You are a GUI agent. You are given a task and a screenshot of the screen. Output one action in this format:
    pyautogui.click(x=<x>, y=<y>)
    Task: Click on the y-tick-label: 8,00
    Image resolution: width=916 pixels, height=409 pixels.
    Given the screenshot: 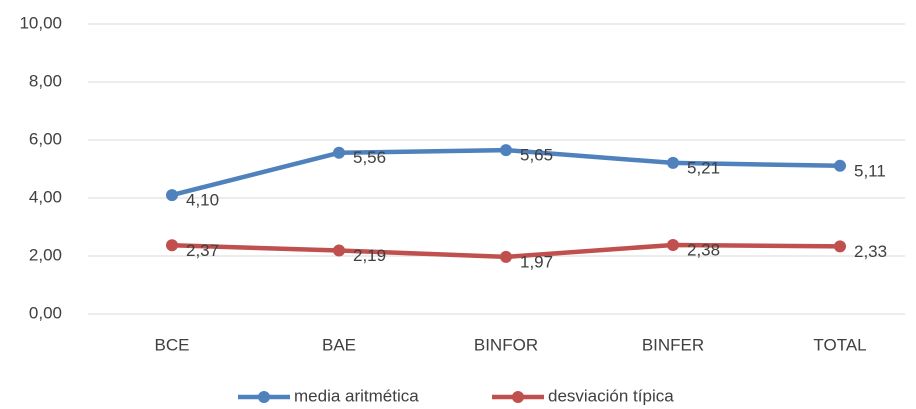 What is the action you would take?
    pyautogui.click(x=45, y=80)
    